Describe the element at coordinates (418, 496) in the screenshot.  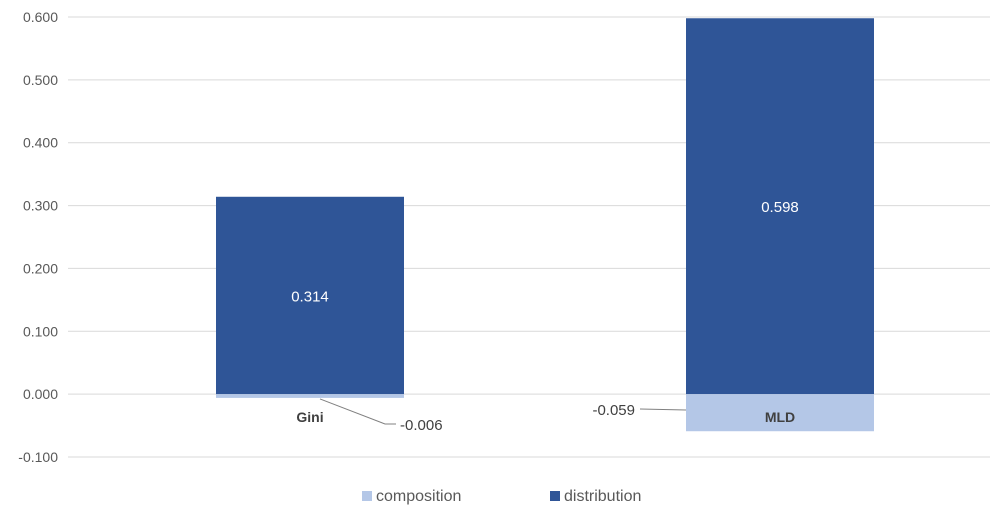
I see `legend-label: composition` at that location.